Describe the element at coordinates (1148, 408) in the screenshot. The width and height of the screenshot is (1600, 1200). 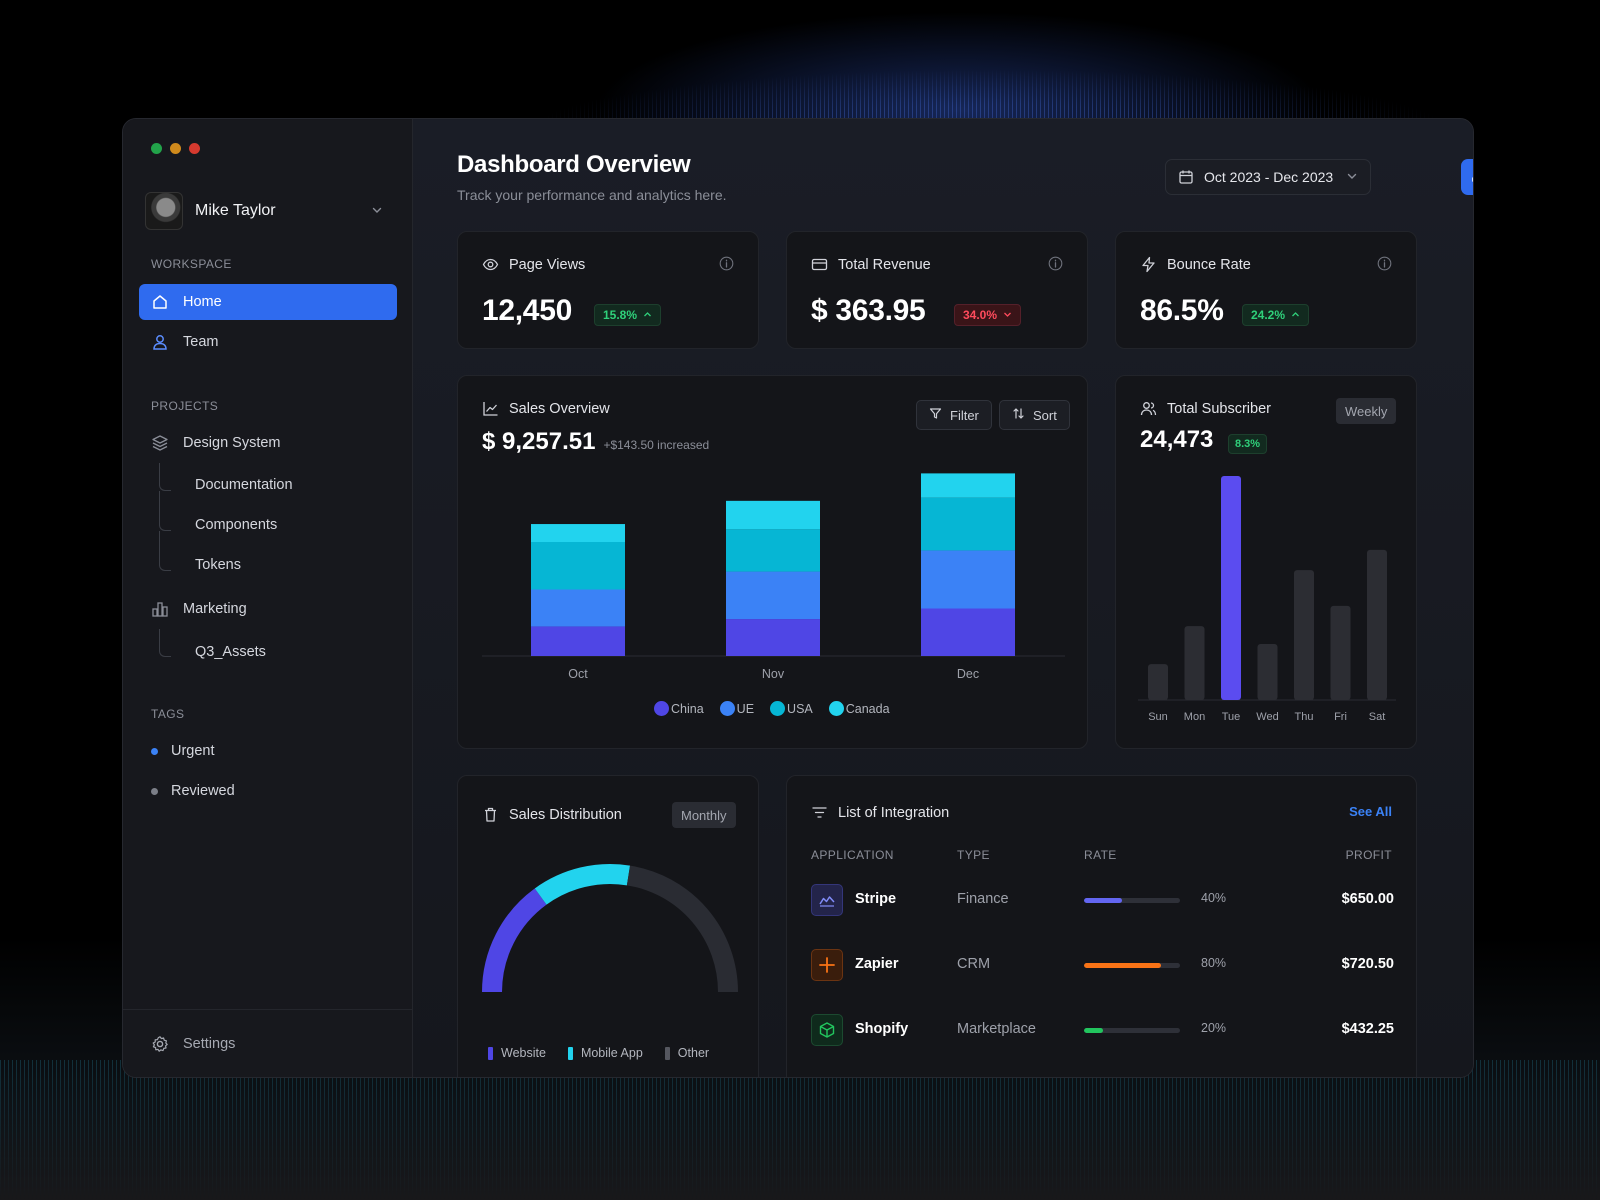
I see `users-icon` at that location.